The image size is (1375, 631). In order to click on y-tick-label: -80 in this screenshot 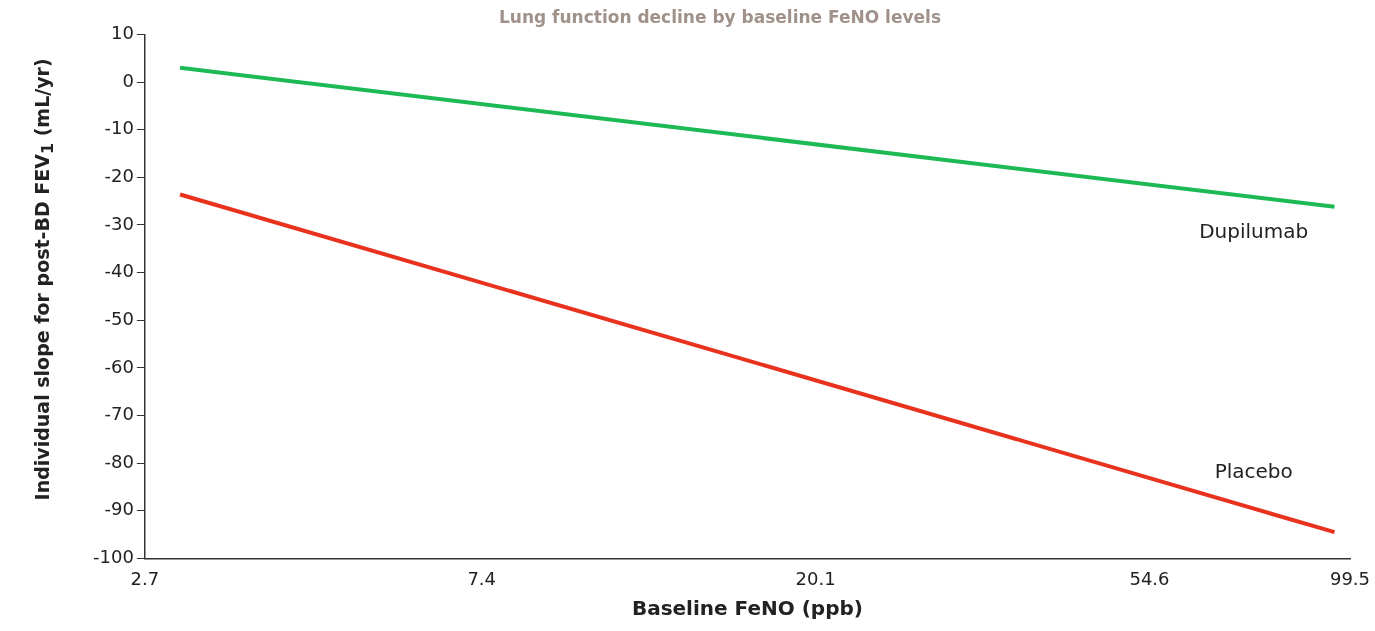, I will do `click(119, 461)`.